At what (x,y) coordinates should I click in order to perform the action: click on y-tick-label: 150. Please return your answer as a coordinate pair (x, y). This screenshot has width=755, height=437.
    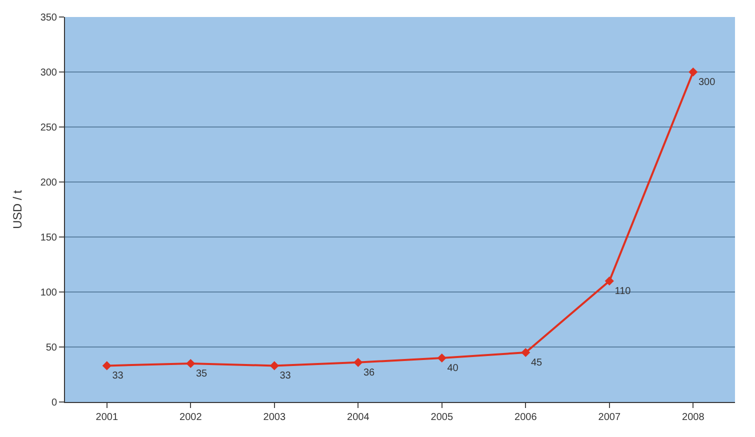
    Looking at the image, I should click on (49, 238).